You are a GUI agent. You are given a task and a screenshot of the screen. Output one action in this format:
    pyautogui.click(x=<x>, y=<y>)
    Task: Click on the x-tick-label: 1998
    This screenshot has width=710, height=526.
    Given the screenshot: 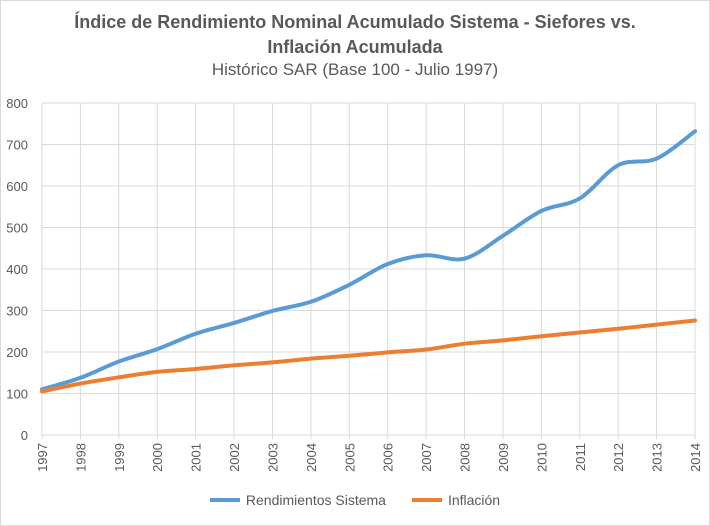 What is the action you would take?
    pyautogui.click(x=80, y=457)
    